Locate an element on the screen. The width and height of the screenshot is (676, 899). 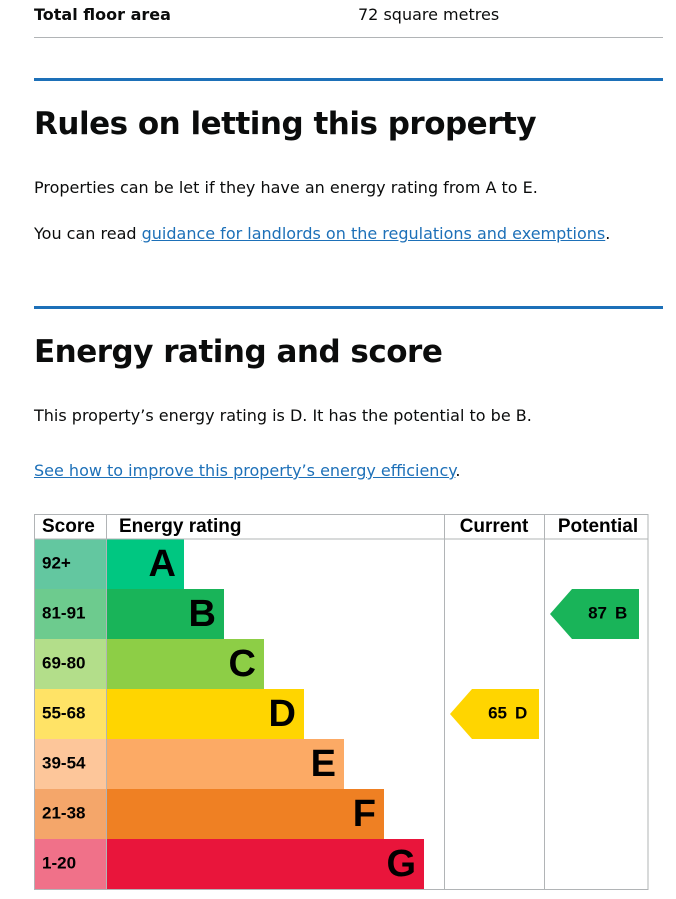
score-label: 55-68 is located at coordinates (63, 712).